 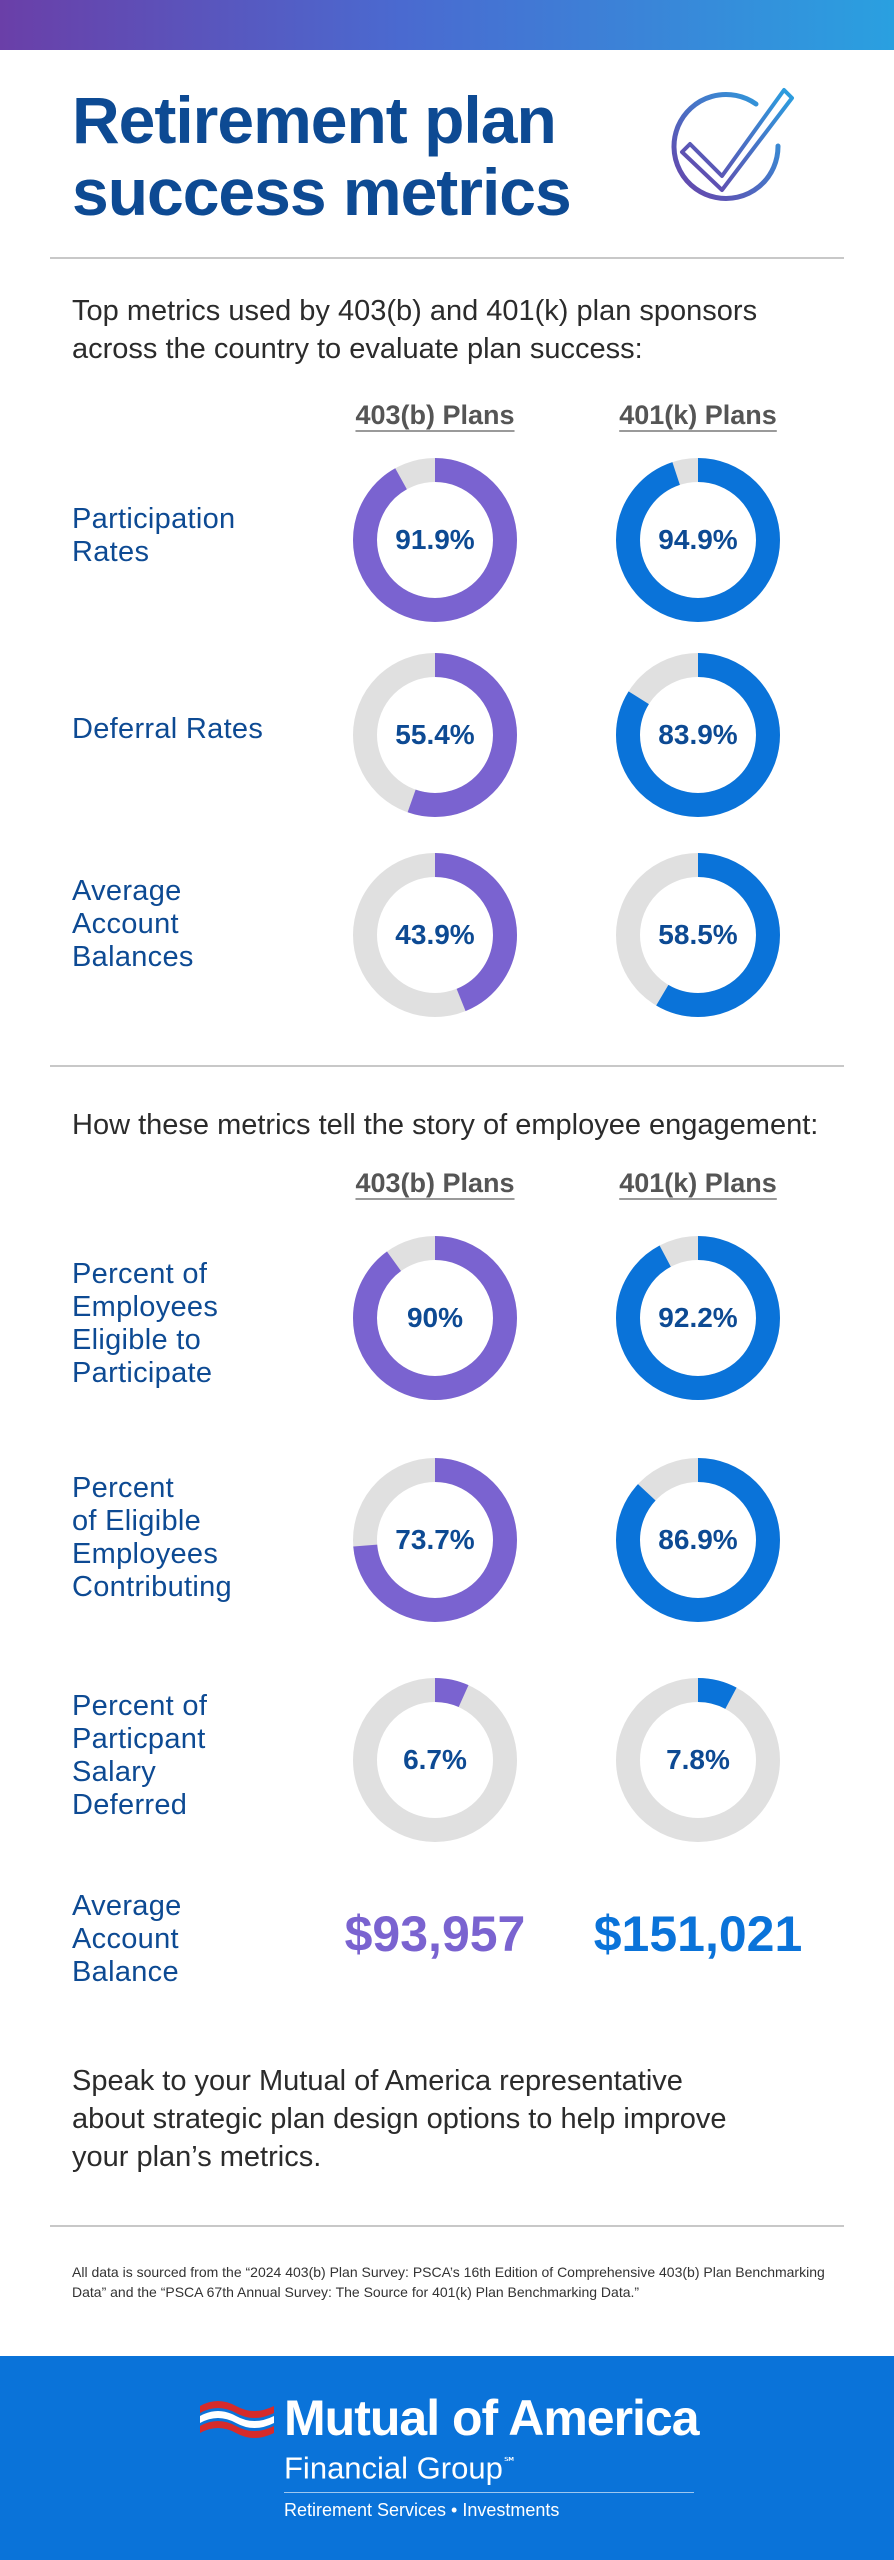 I want to click on metric-label-line: Participation, so click(x=154, y=519).